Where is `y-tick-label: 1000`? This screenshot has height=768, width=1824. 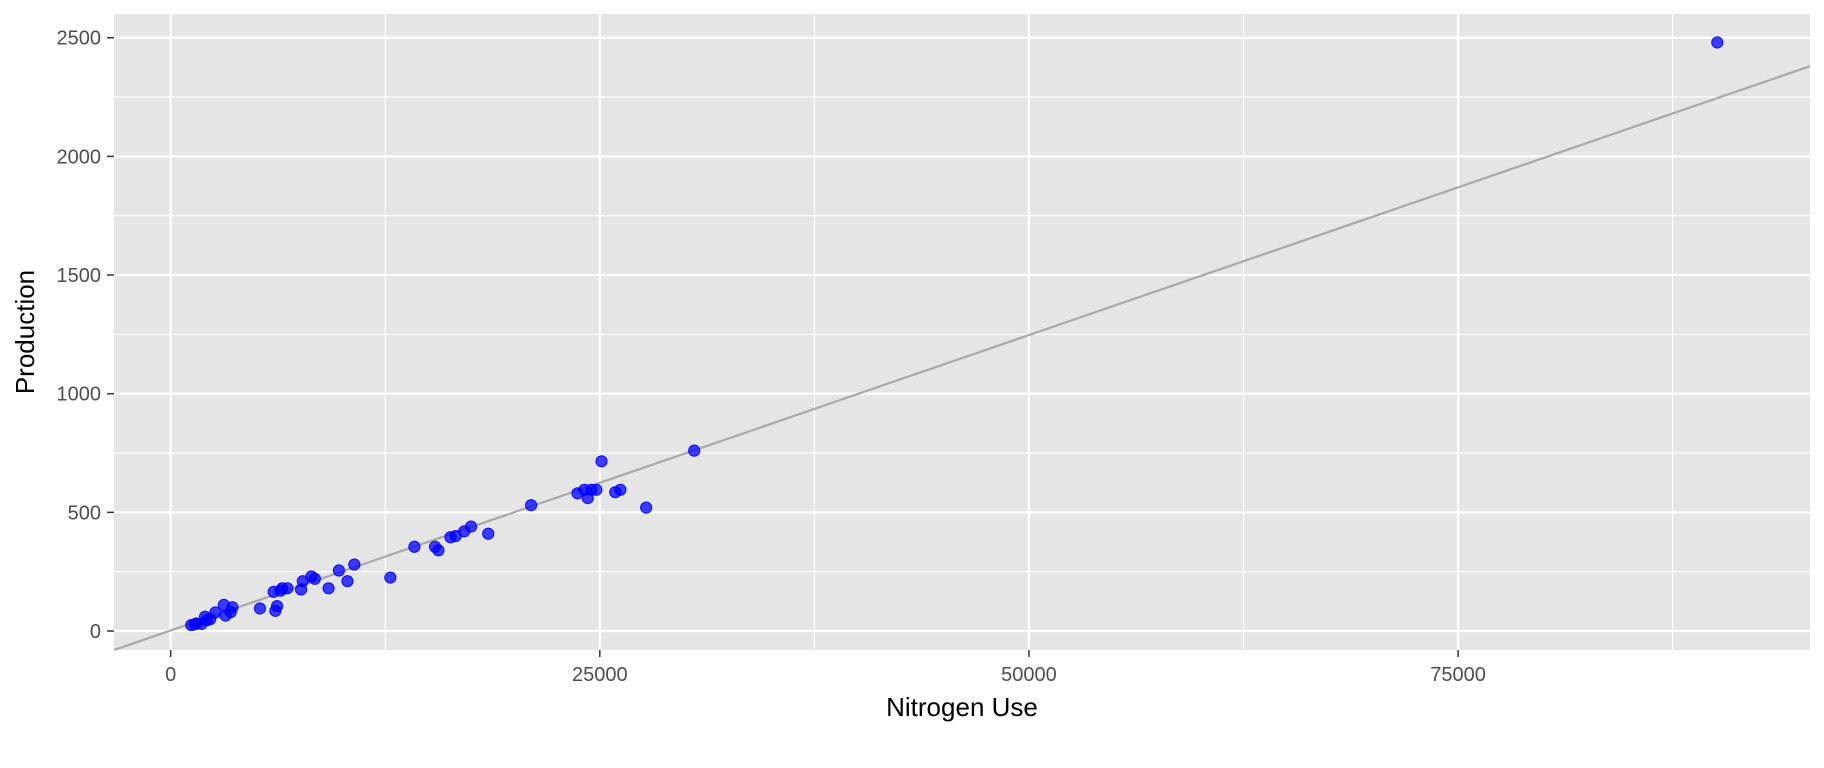
y-tick-label: 1000 is located at coordinates (79, 395).